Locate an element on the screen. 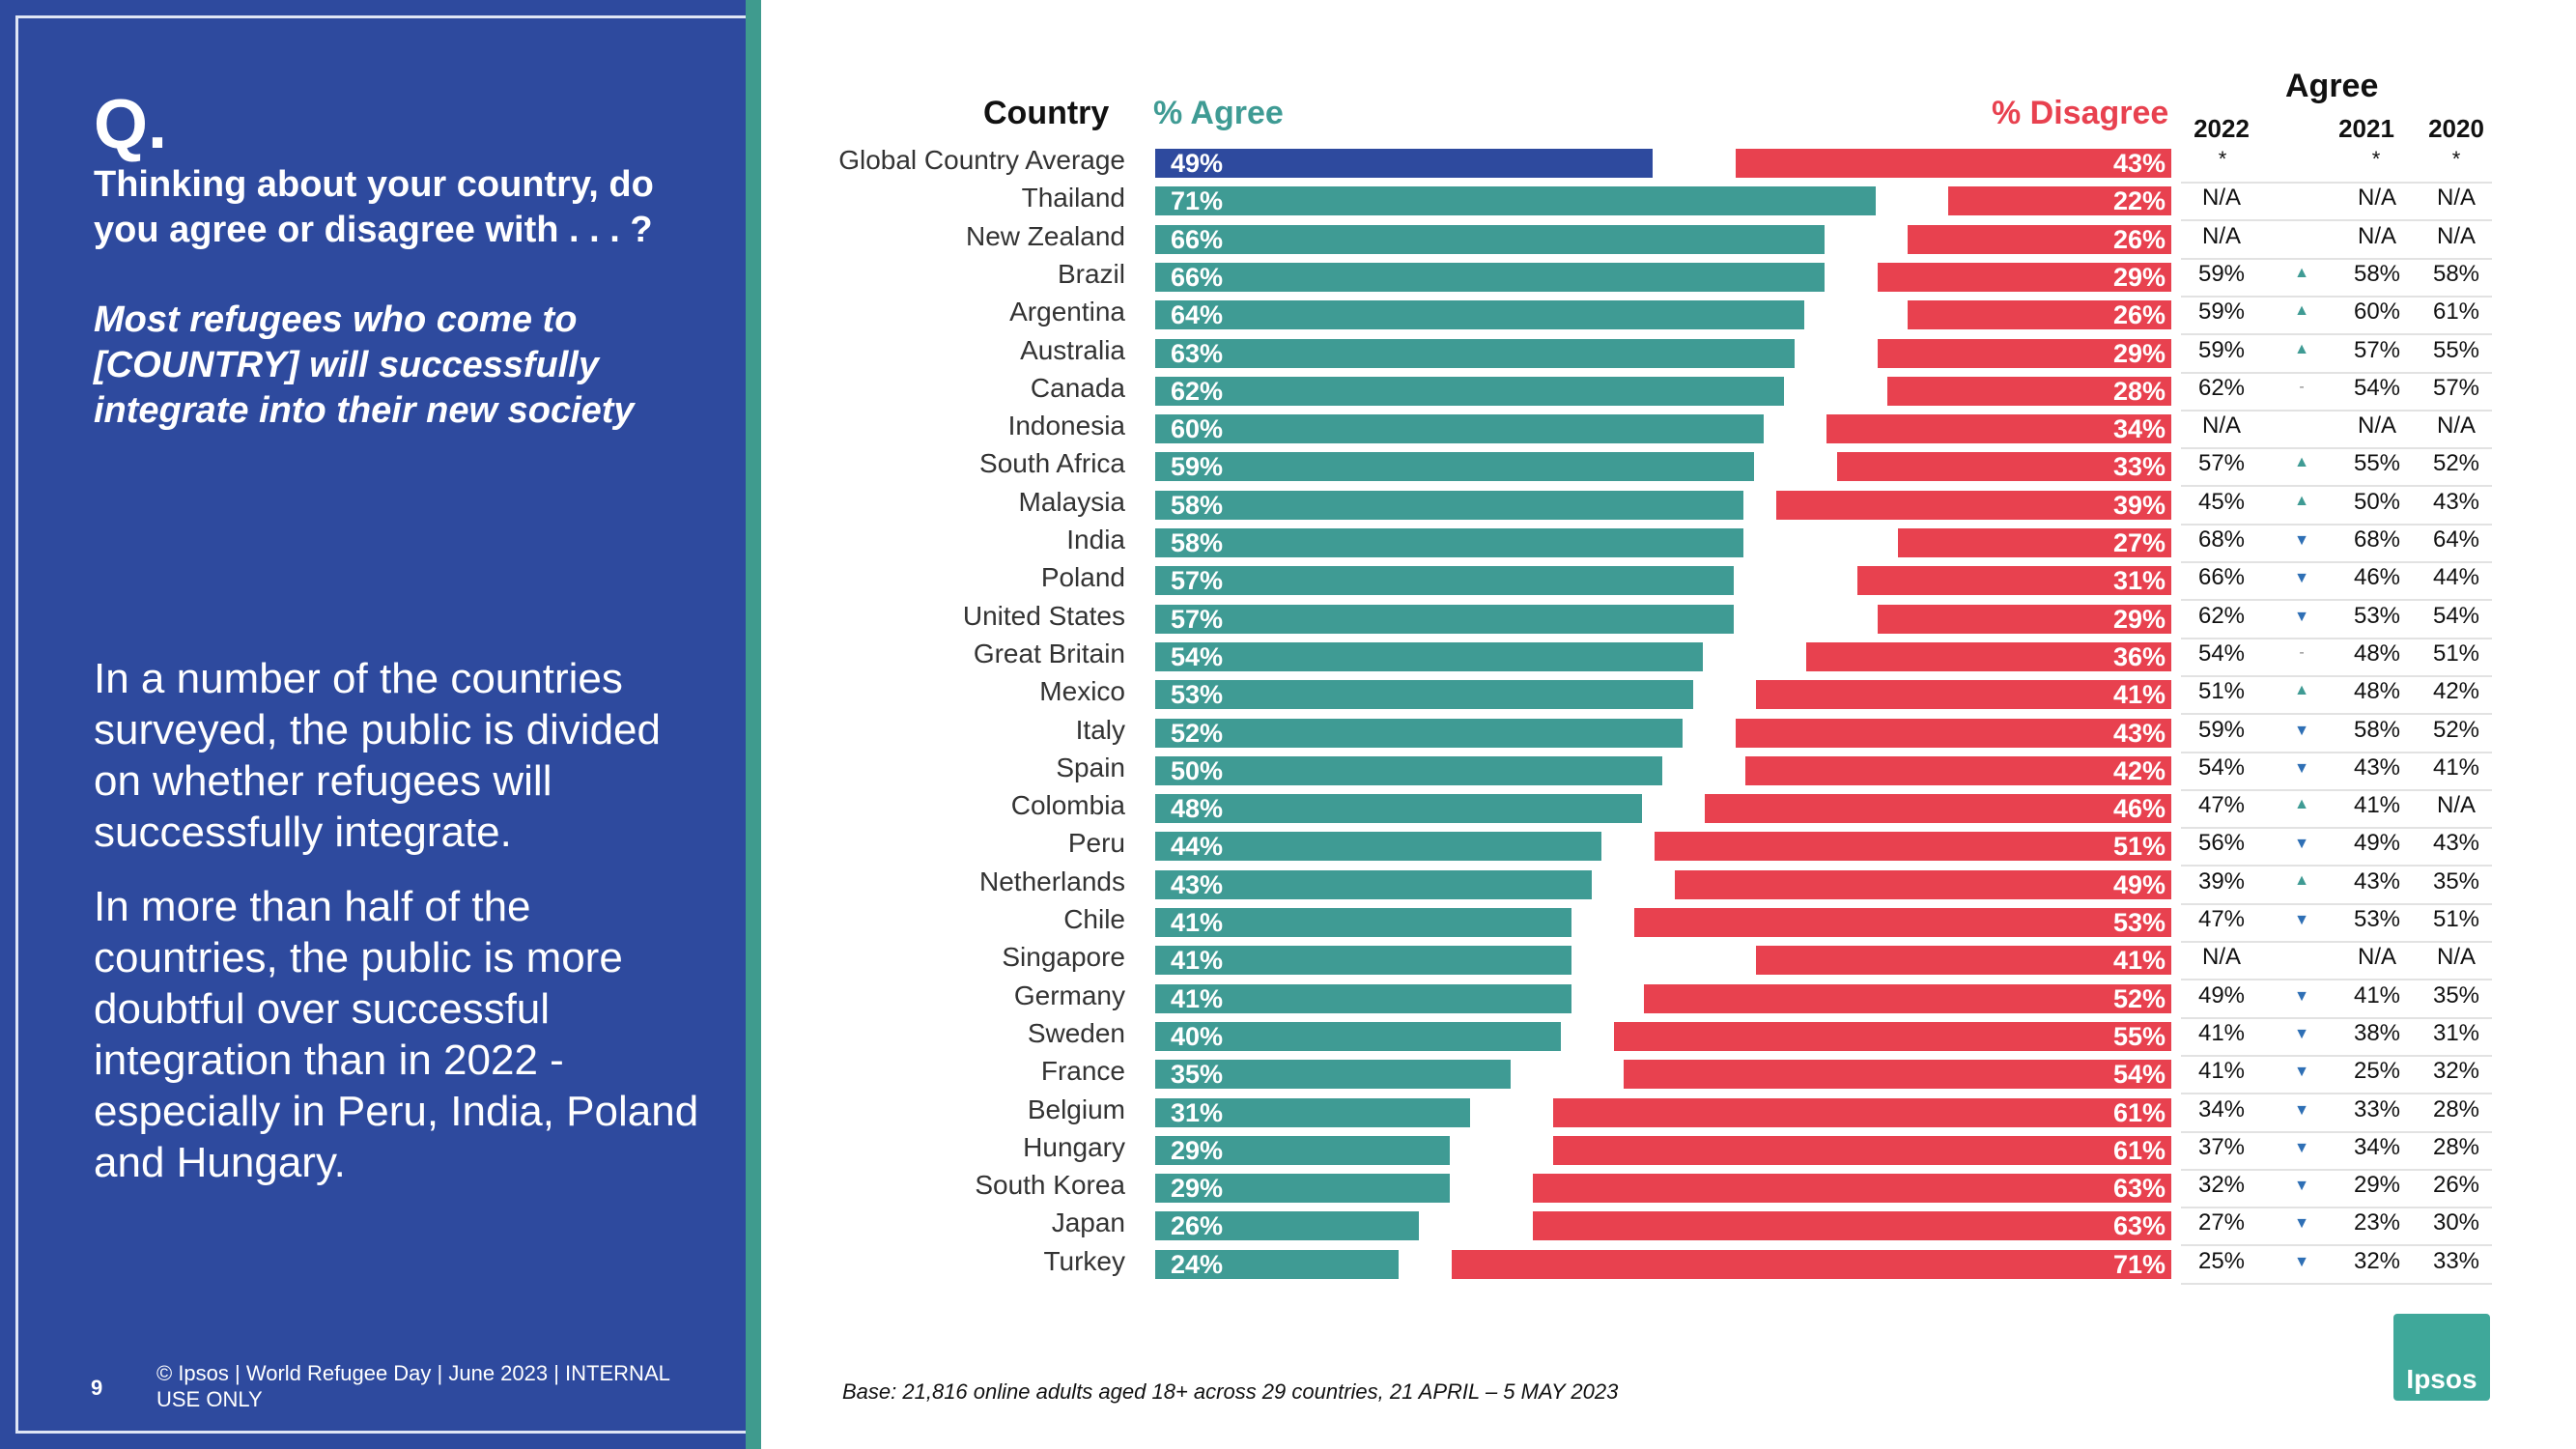  disagree-value-label: 61% is located at coordinates (2139, 1112).